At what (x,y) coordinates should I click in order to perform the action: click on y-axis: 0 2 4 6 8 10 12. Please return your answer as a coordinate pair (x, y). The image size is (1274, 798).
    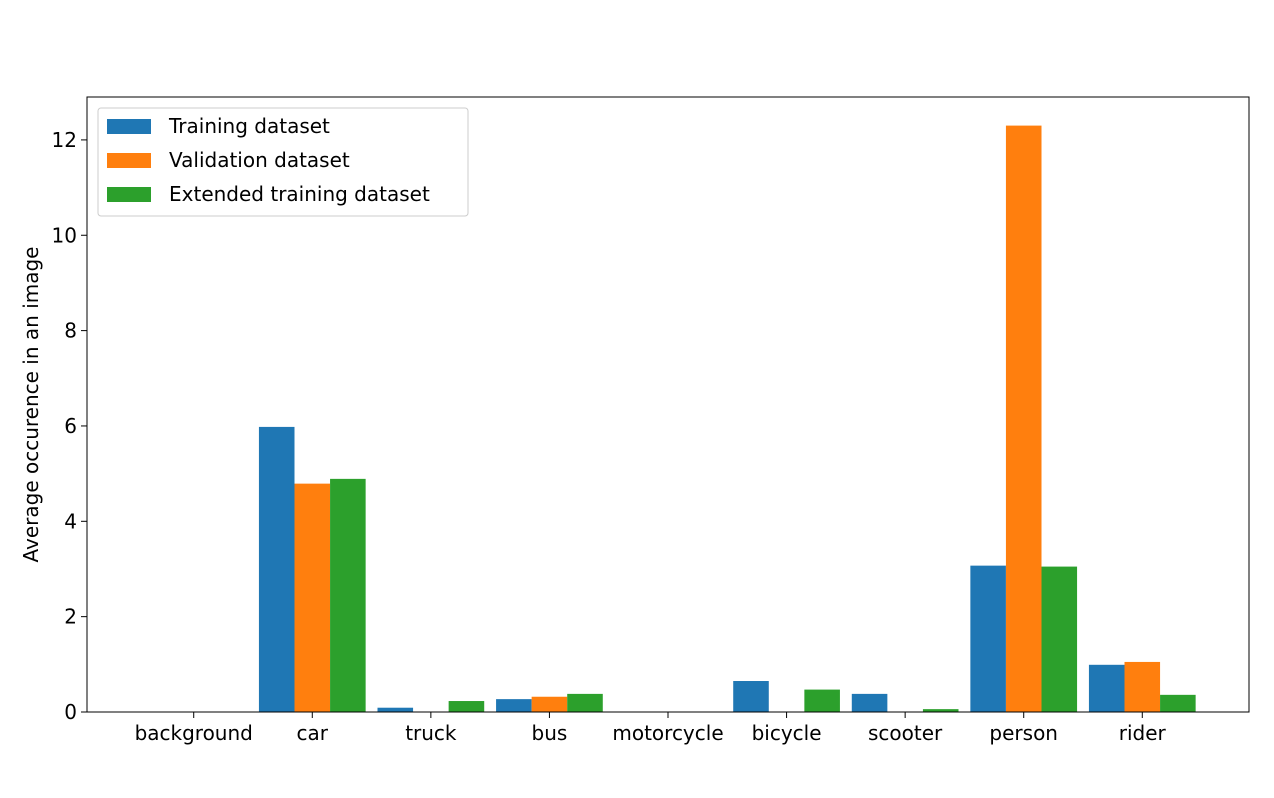
    Looking at the image, I should click on (69, 426).